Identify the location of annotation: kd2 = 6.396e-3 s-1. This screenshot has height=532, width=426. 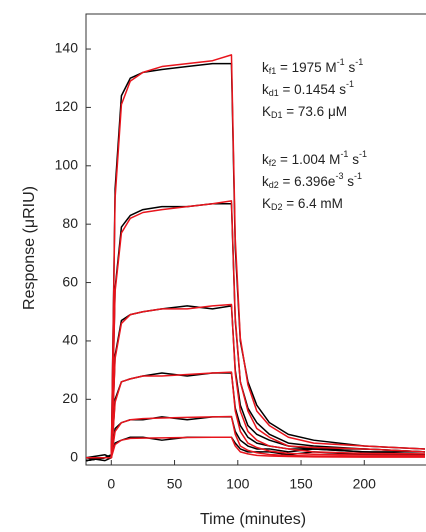
(312, 180).